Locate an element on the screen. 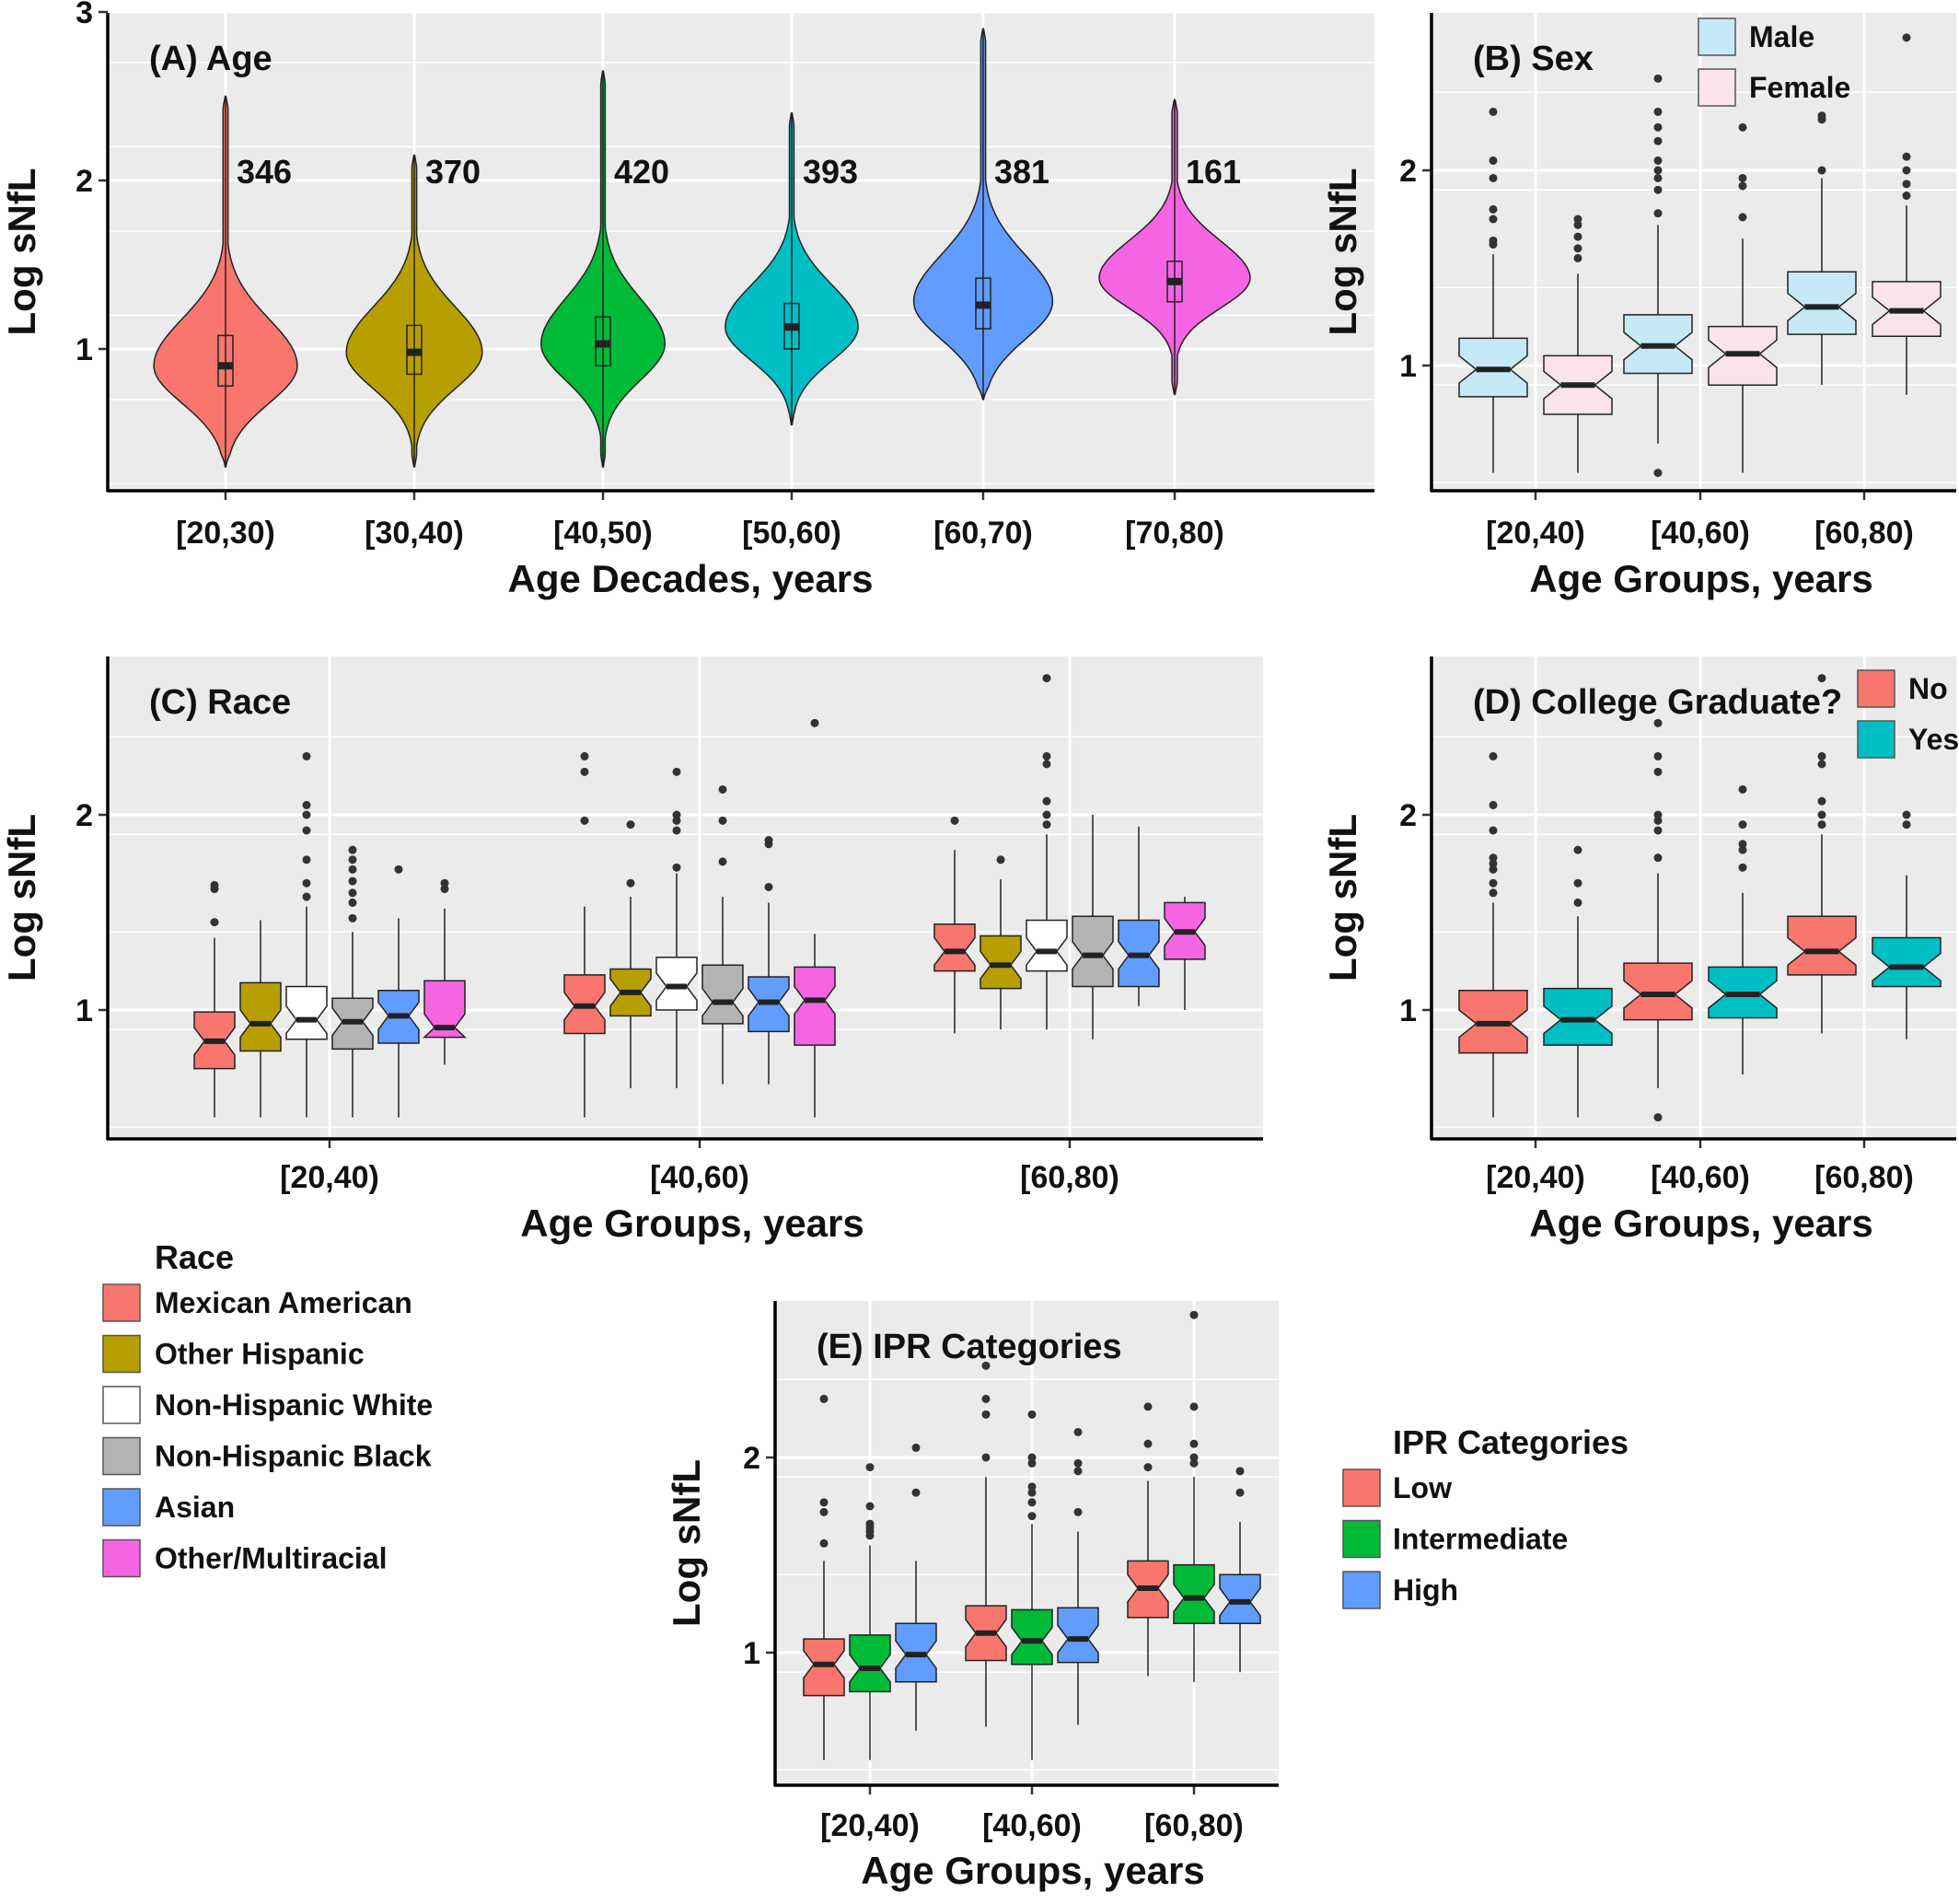 This screenshot has height=1904, width=1959. legend-label: Male is located at coordinates (1781, 36).